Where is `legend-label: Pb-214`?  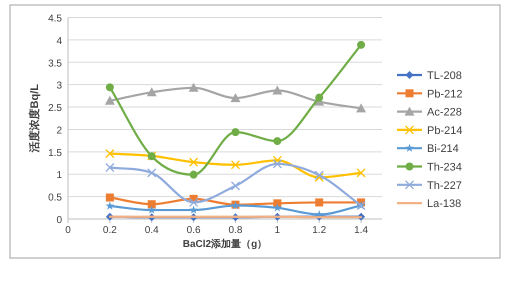 legend-label: Pb-214 is located at coordinates (444, 130).